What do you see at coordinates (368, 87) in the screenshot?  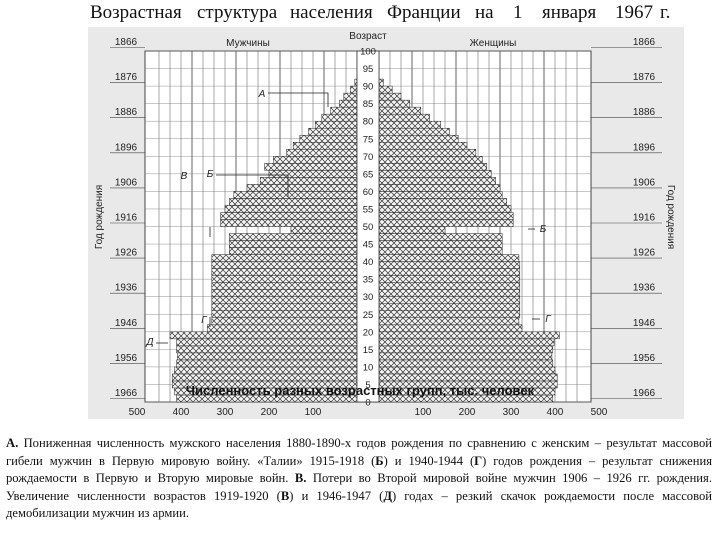 I see `age-tick-label: 90` at bounding box center [368, 87].